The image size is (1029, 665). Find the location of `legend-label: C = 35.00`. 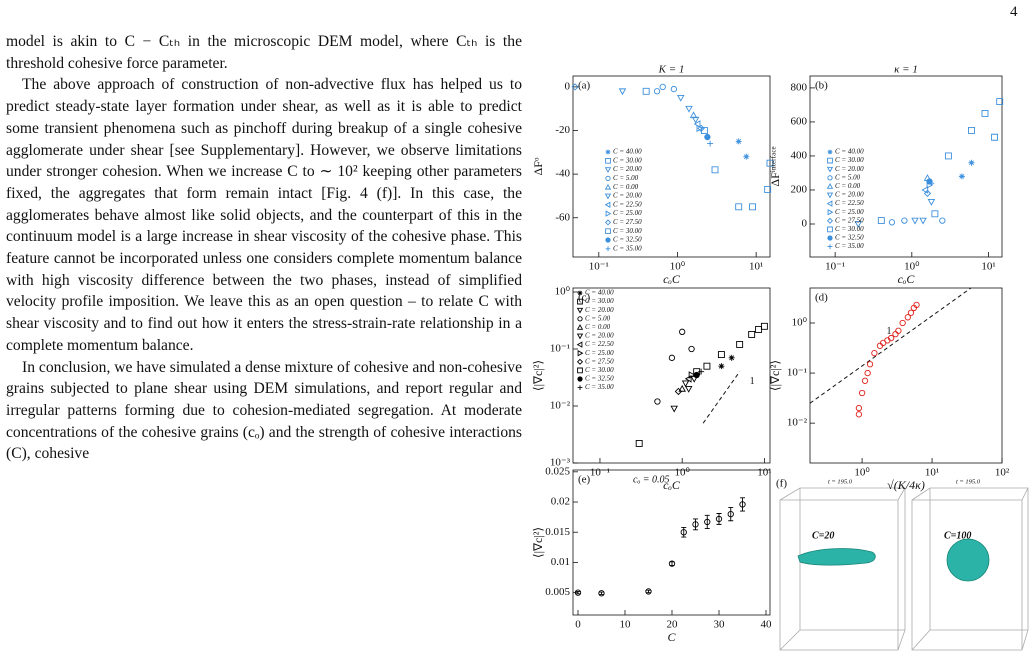

legend-label: C = 35.00 is located at coordinates (627, 248).